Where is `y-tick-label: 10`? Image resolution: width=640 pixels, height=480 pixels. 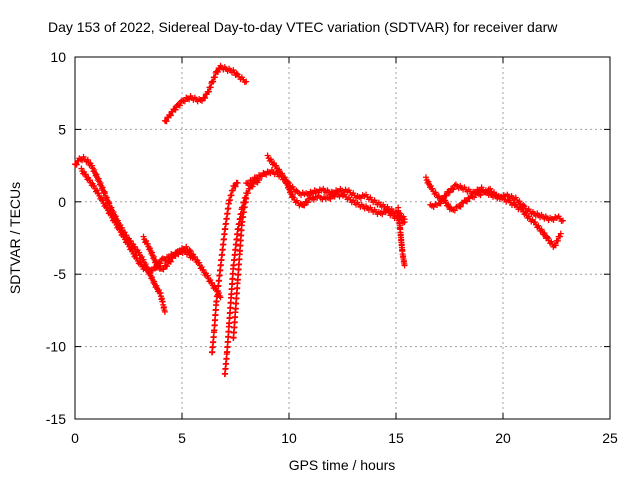
y-tick-label: 10 is located at coordinates (58, 57).